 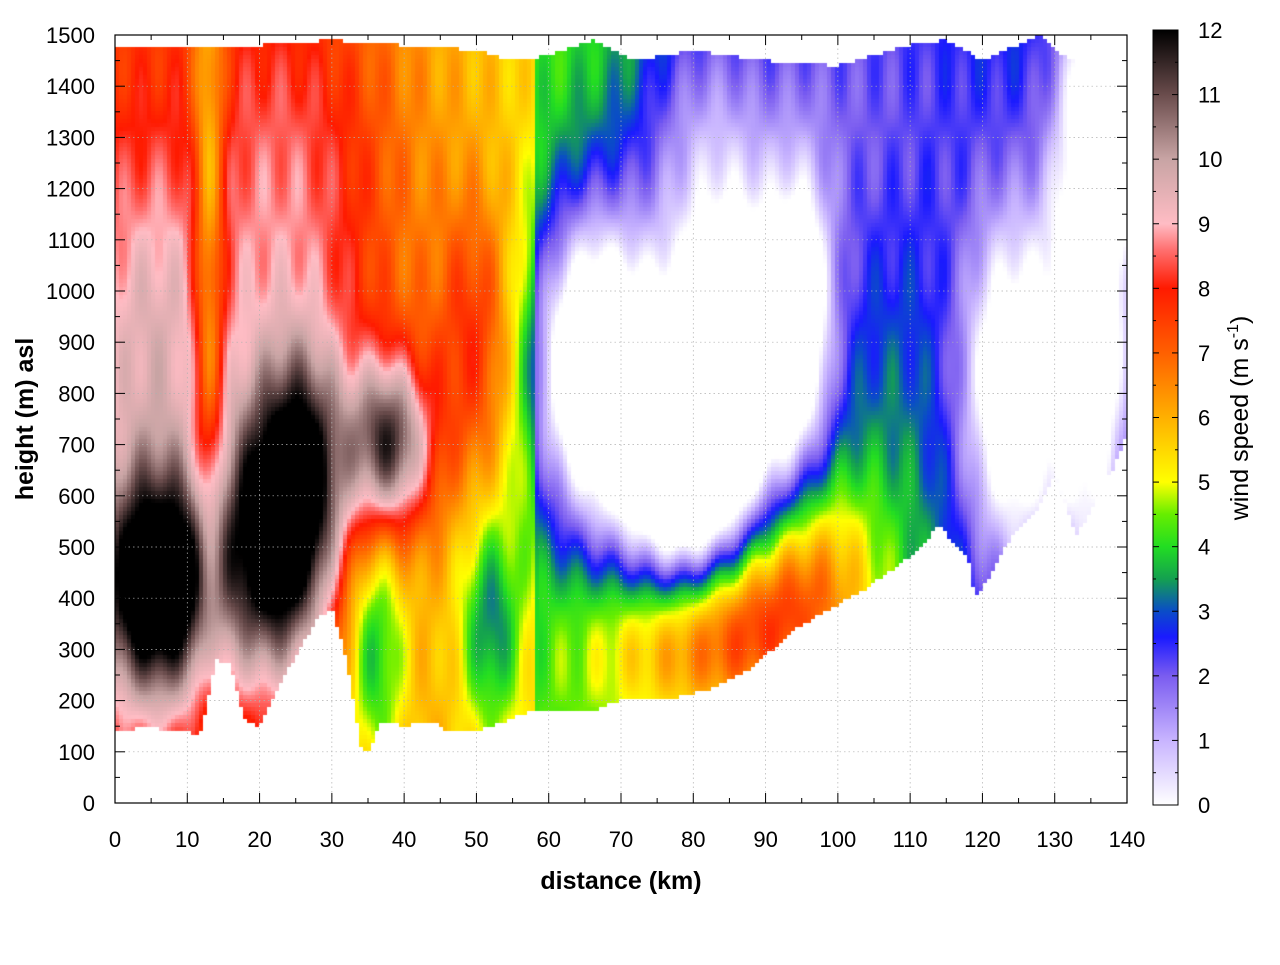 I want to click on colorbar-tick-label: 2, so click(x=1204, y=676).